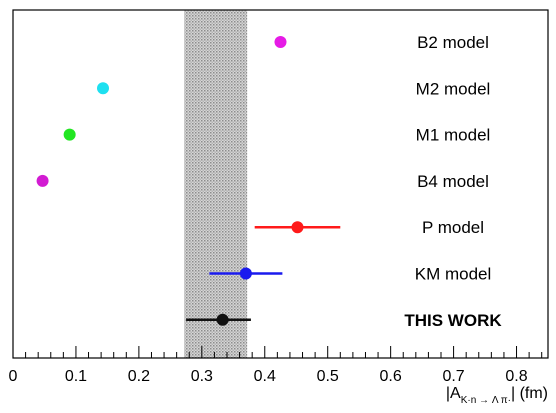  Describe the element at coordinates (453, 88) in the screenshot. I see `model-label: M2 model` at that location.